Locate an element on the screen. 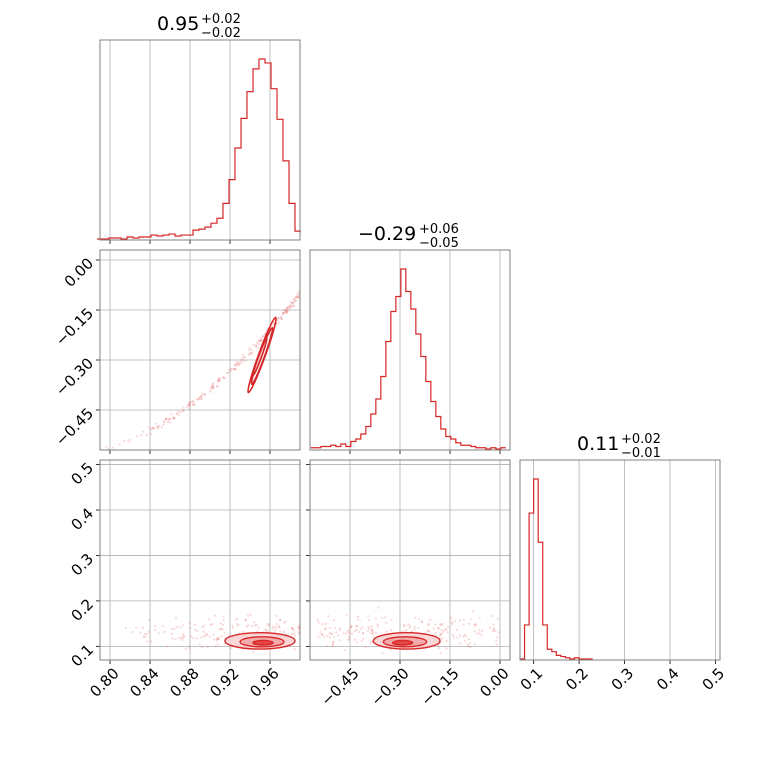  tick-label-y: 0.00 is located at coordinates (79, 272).